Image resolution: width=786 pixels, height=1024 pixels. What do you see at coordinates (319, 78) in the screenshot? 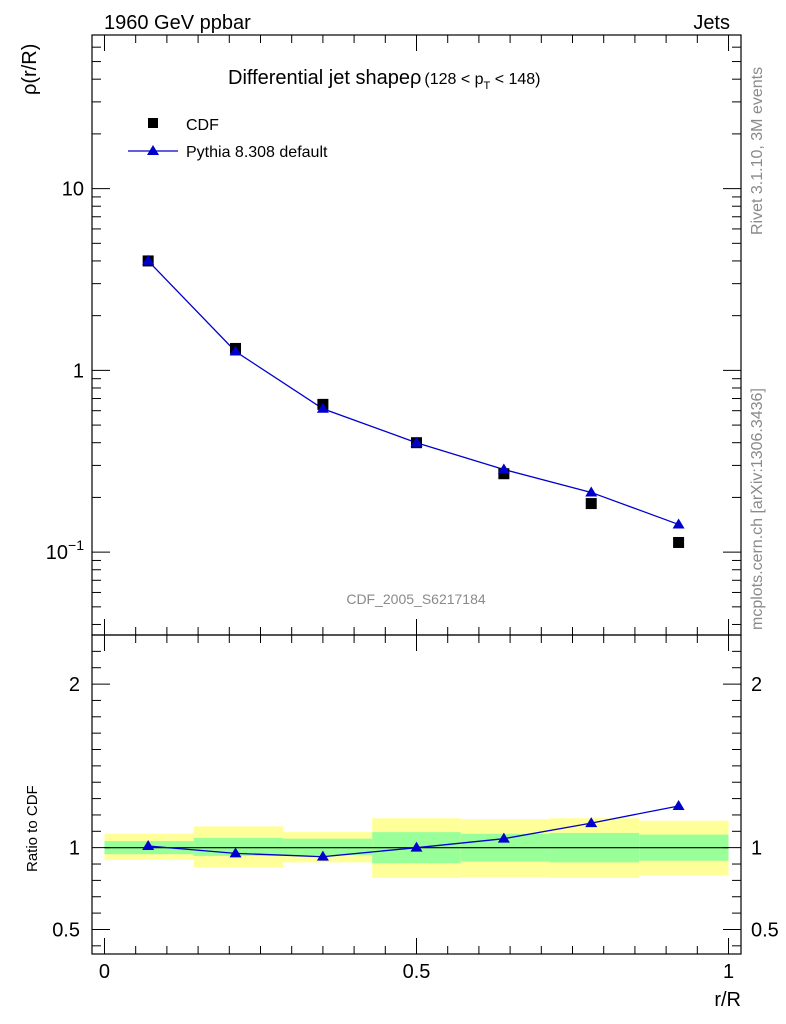
I see `main-plot-title-text: Differential jet shape` at bounding box center [319, 78].